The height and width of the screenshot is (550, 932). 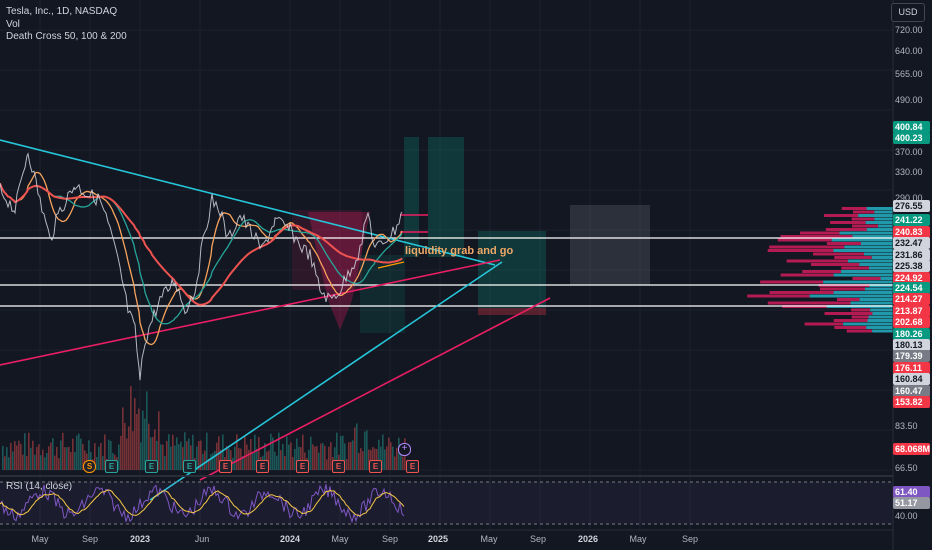 I want to click on teal-trendline-top, so click(x=248, y=202).